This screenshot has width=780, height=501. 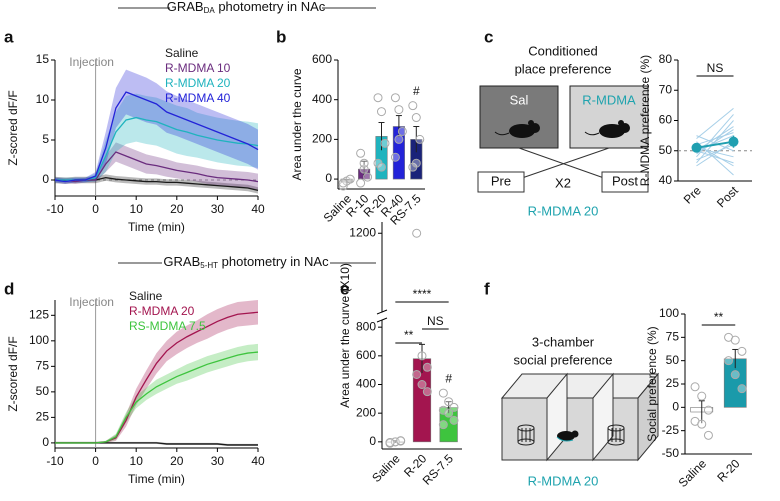 I want to click on y-tick-label: 100, so click(x=669, y=313).